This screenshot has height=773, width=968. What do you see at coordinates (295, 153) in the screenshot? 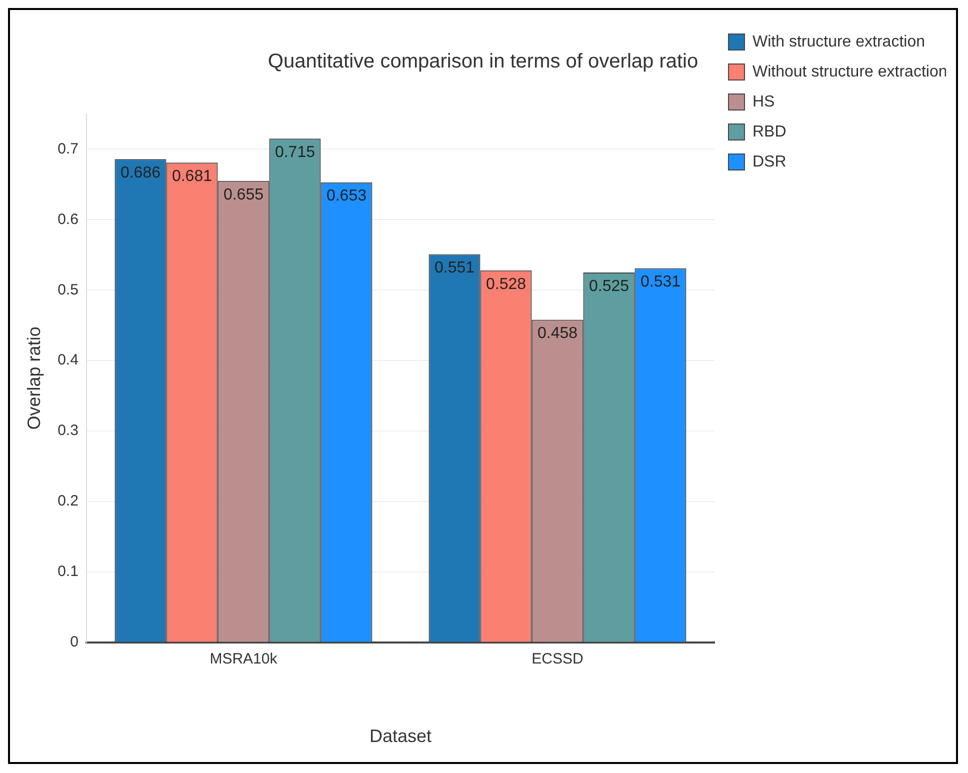
I see `data-label: 0.715` at bounding box center [295, 153].